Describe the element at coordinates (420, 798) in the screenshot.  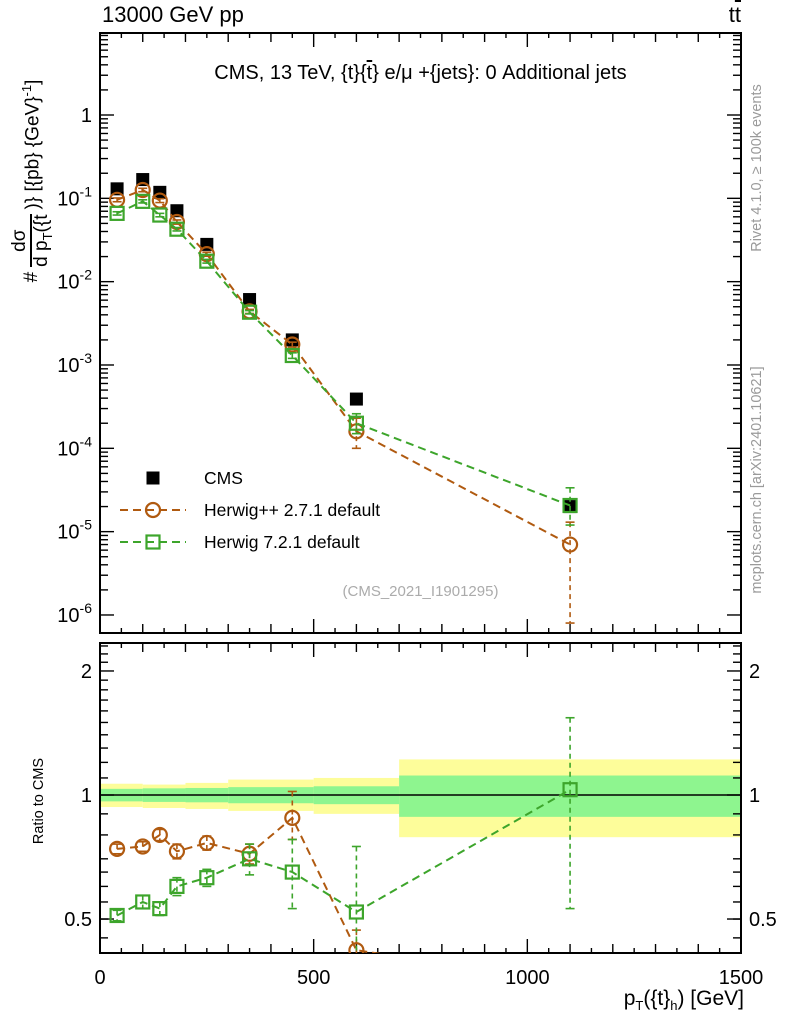
I see `ratio-uncertainty-bands` at that location.